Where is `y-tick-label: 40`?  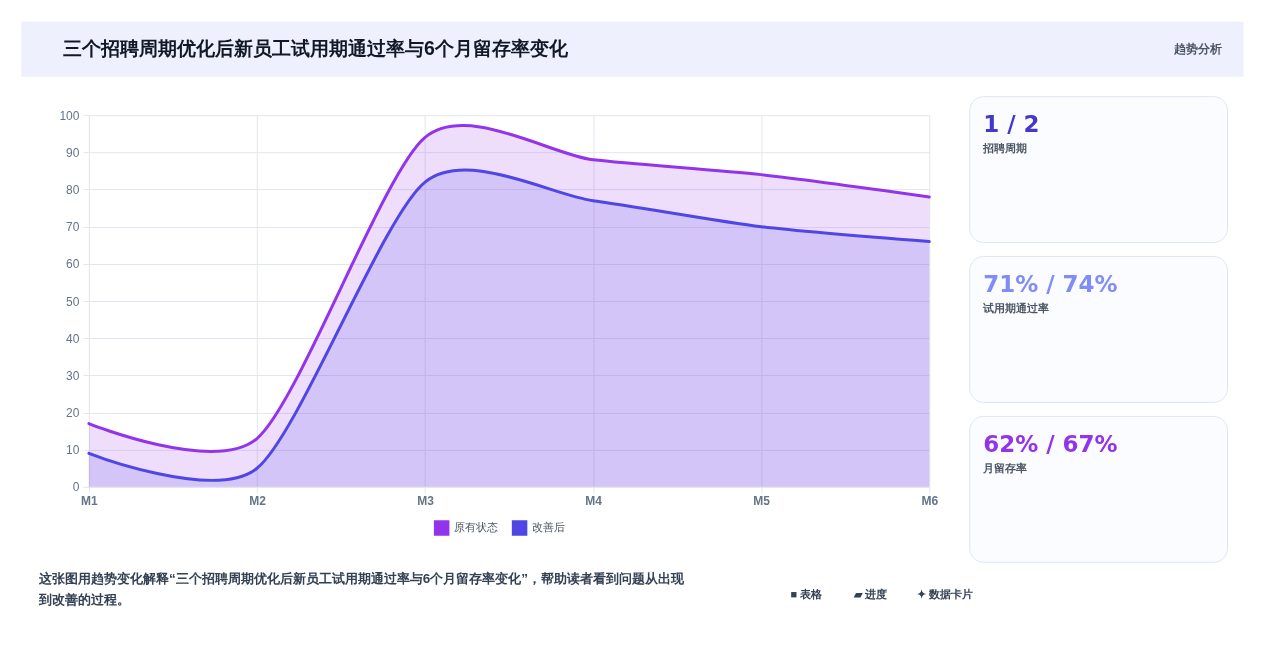
y-tick-label: 40 is located at coordinates (73, 338).